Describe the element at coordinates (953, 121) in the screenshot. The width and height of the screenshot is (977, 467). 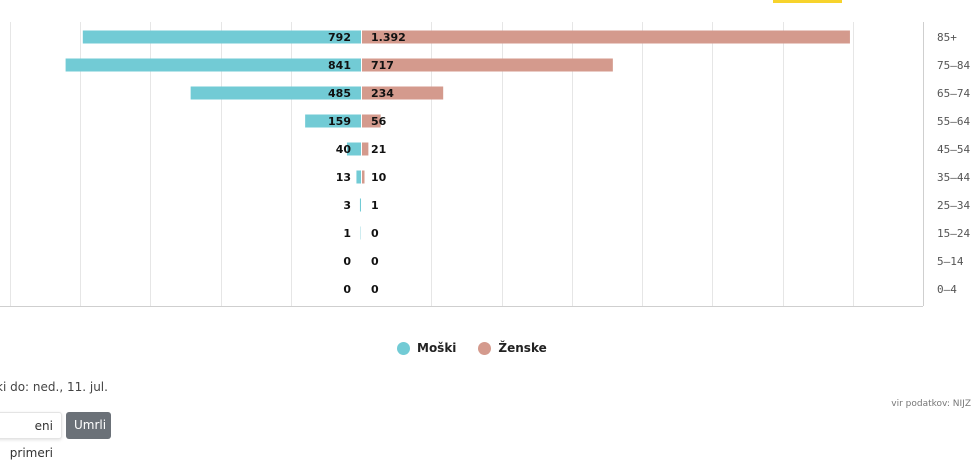
I see `age-group-label: 55–64` at that location.